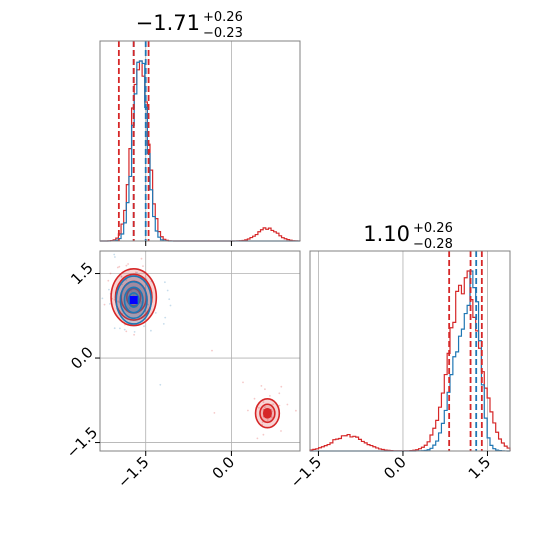 This screenshot has height=550, width=550. Describe the element at coordinates (223, 33) in the screenshot. I see `title-param-1-minus: −0.23` at that location.